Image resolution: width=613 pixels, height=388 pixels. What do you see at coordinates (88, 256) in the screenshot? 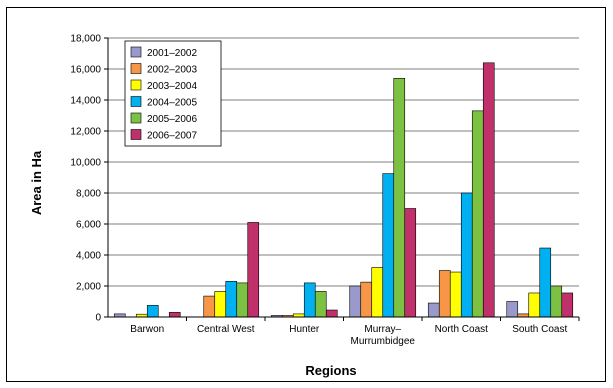
I see `y-tick-label: 4,000` at bounding box center [88, 256].